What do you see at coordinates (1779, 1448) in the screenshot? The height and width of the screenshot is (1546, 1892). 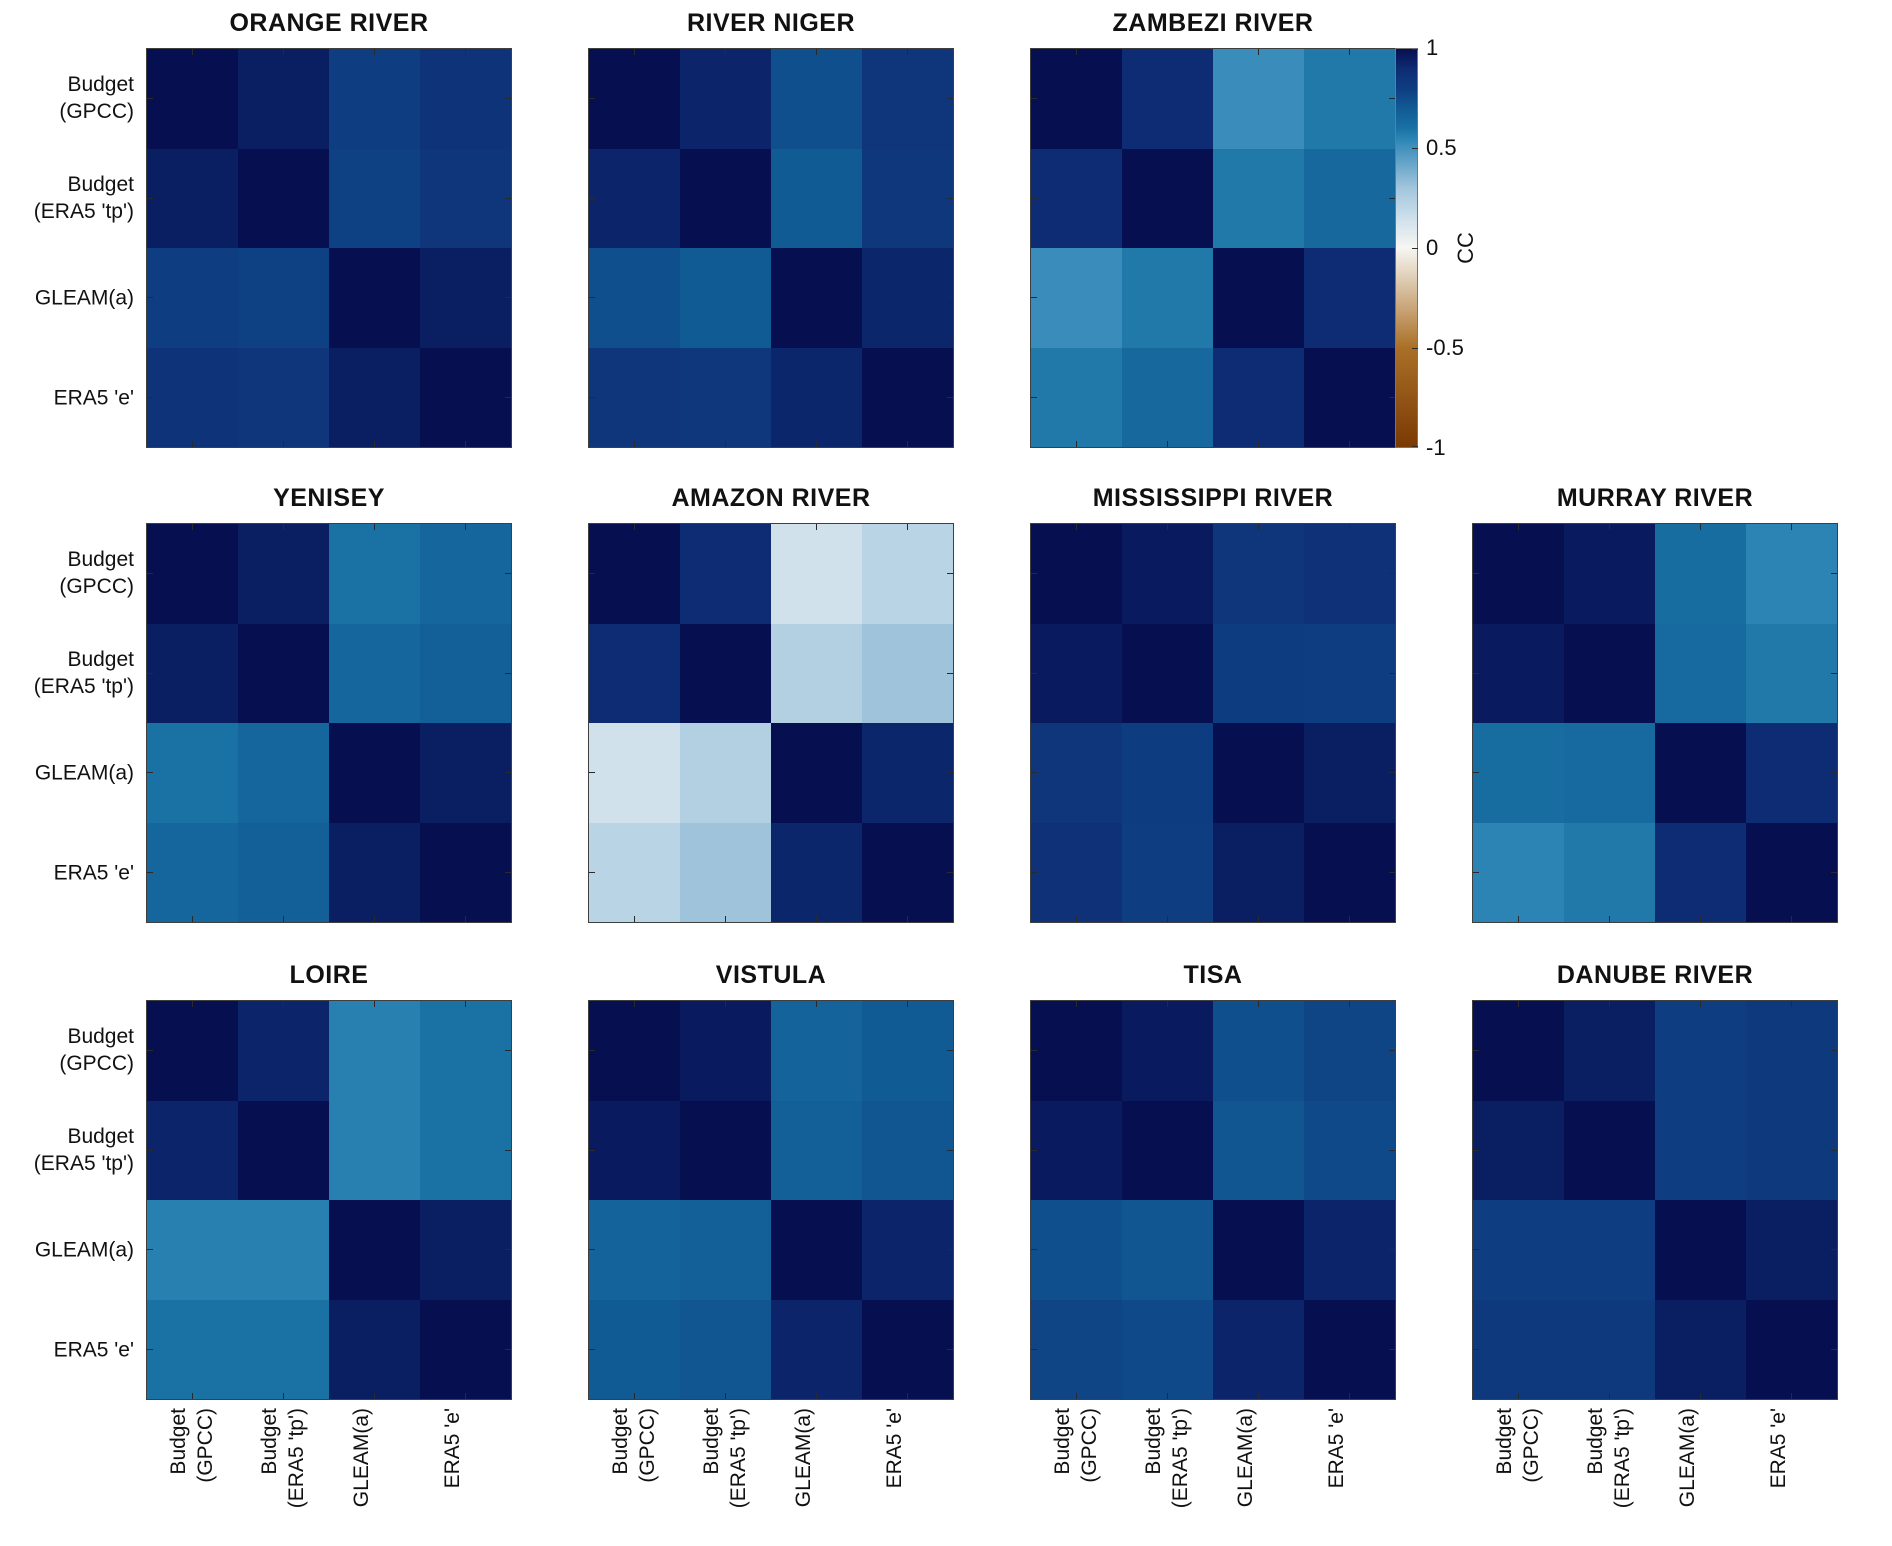 I see `x-axis-label: ERA5 'e'` at bounding box center [1779, 1448].